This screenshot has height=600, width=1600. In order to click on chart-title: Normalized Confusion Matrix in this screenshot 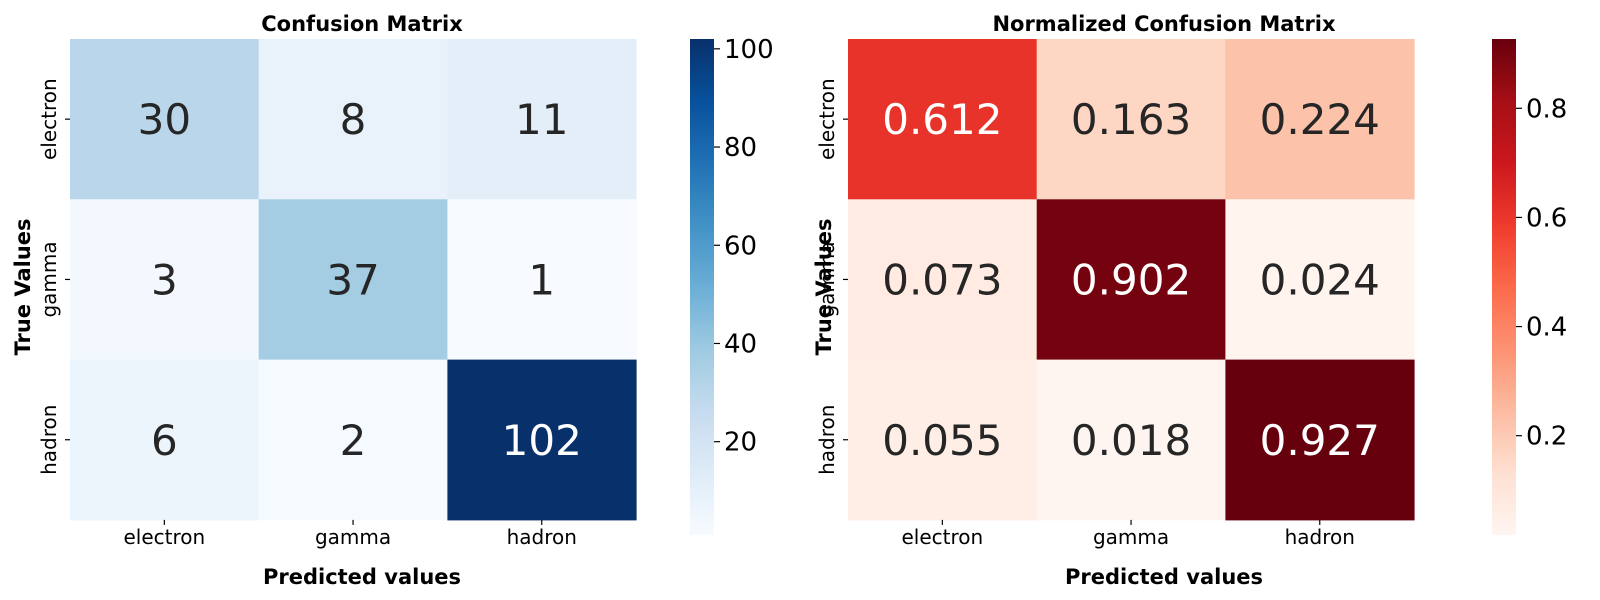, I will do `click(1164, 24)`.